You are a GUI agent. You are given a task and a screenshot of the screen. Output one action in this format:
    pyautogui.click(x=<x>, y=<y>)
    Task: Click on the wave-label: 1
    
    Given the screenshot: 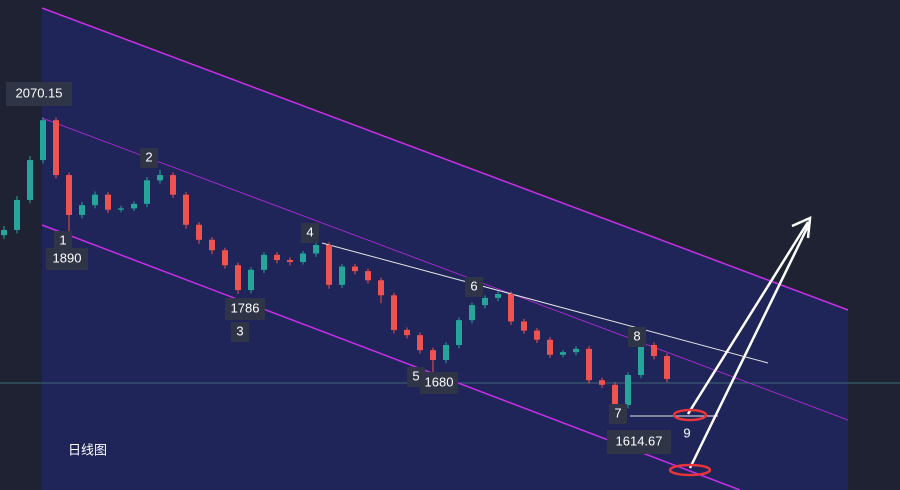 What is the action you would take?
    pyautogui.click(x=62, y=239)
    